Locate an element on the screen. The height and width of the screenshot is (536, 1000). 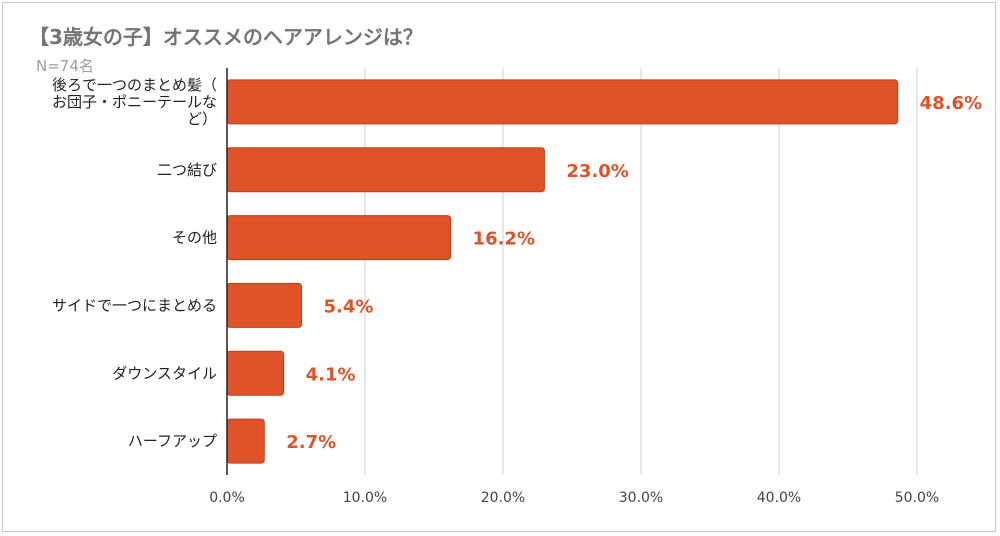
chart-subtitle: N=74名 is located at coordinates (65, 66).